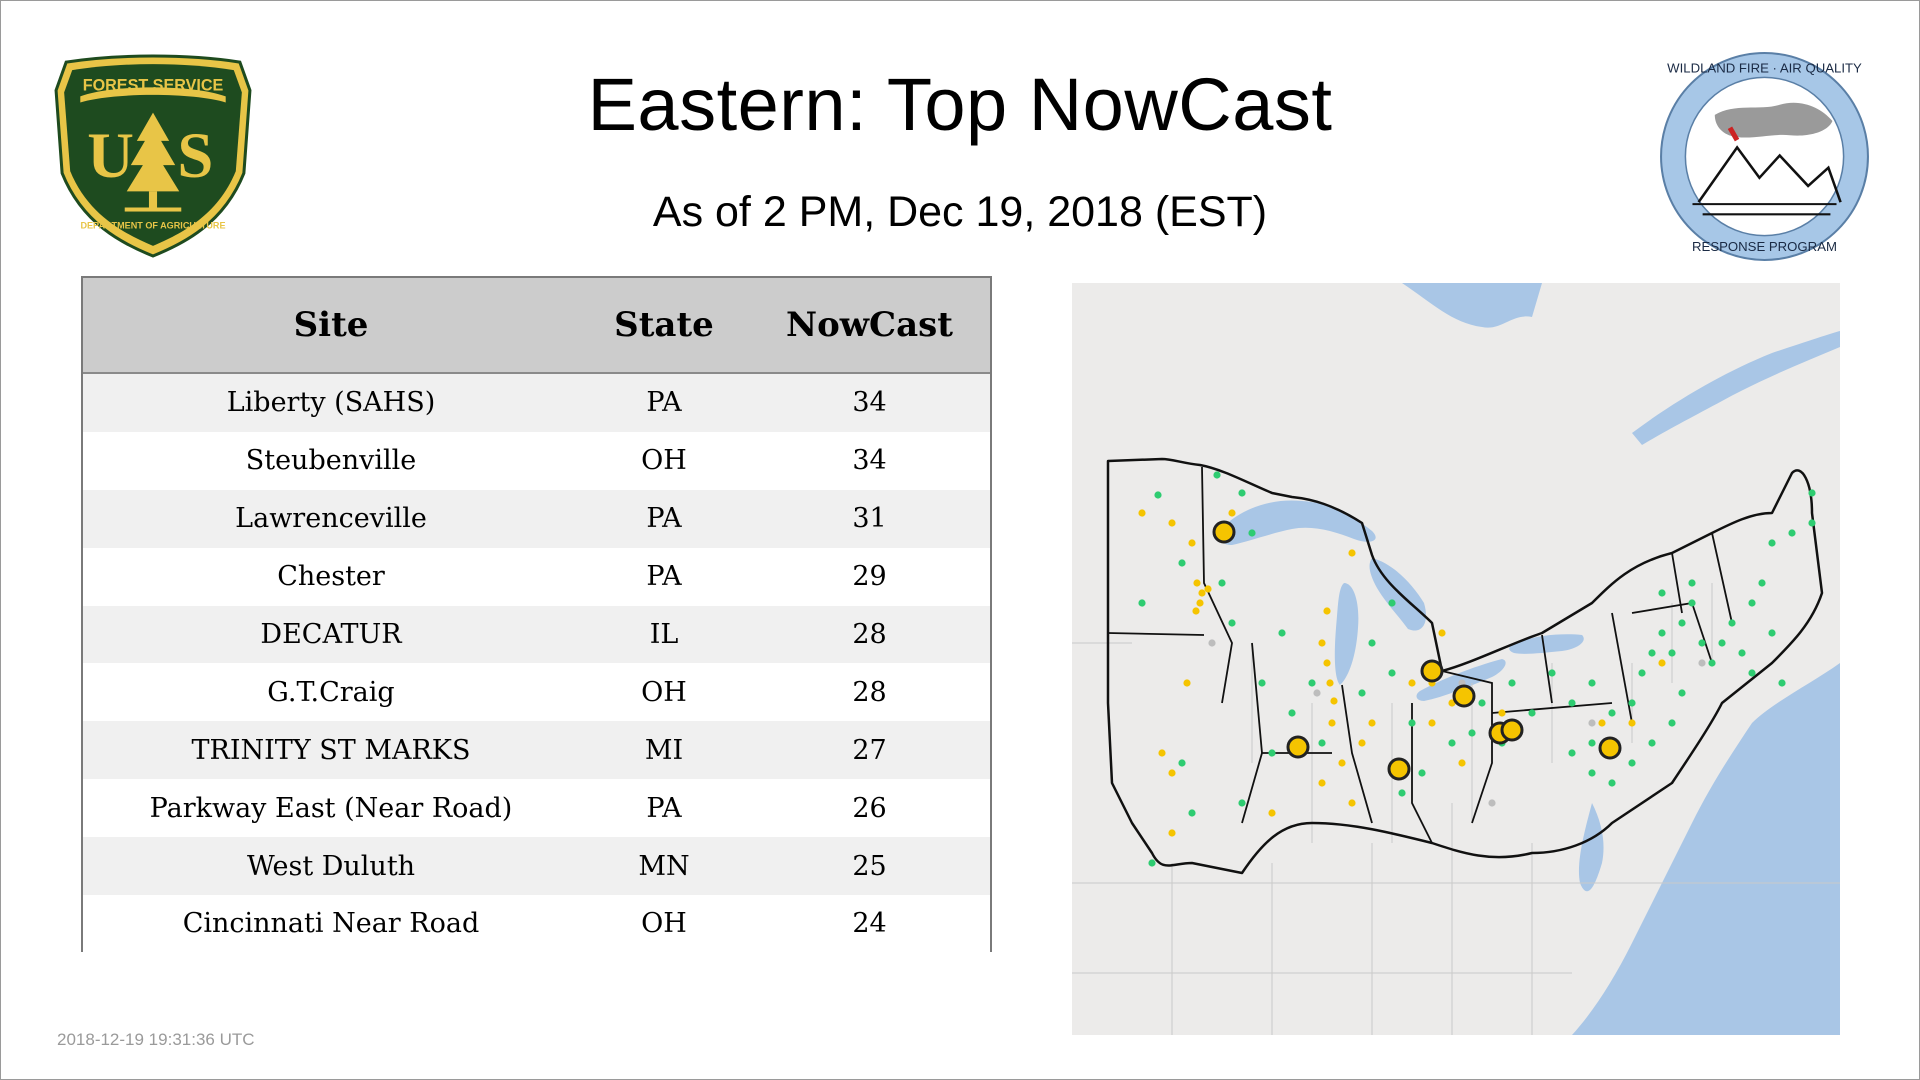  I want to click on cell-site: G.T.Craig, so click(331, 692).